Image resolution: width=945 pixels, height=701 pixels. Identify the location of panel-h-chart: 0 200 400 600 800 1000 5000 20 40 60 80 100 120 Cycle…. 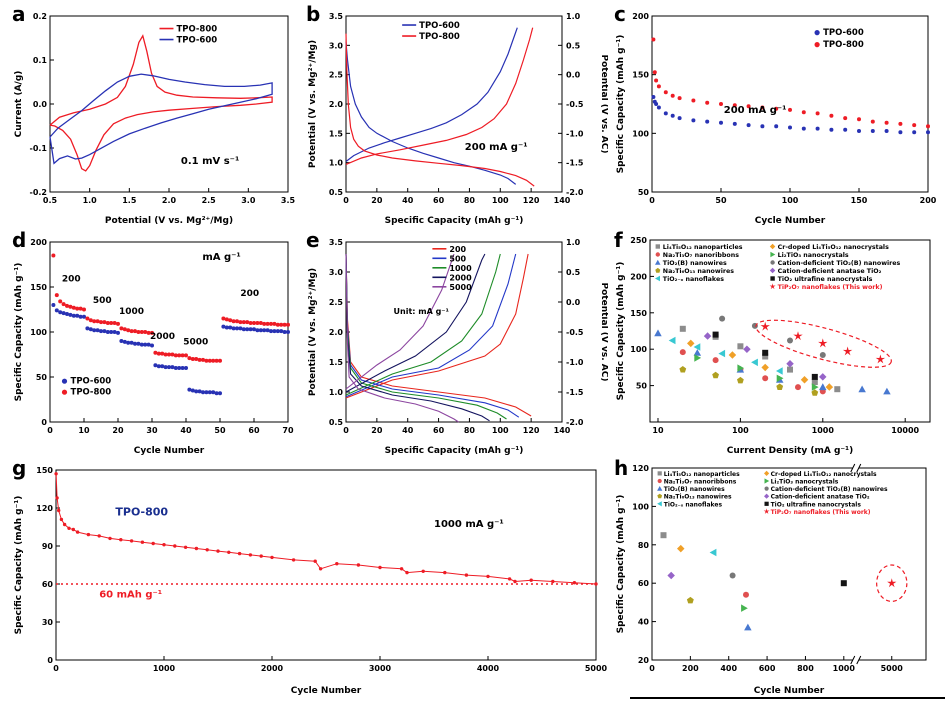
(771, 579).